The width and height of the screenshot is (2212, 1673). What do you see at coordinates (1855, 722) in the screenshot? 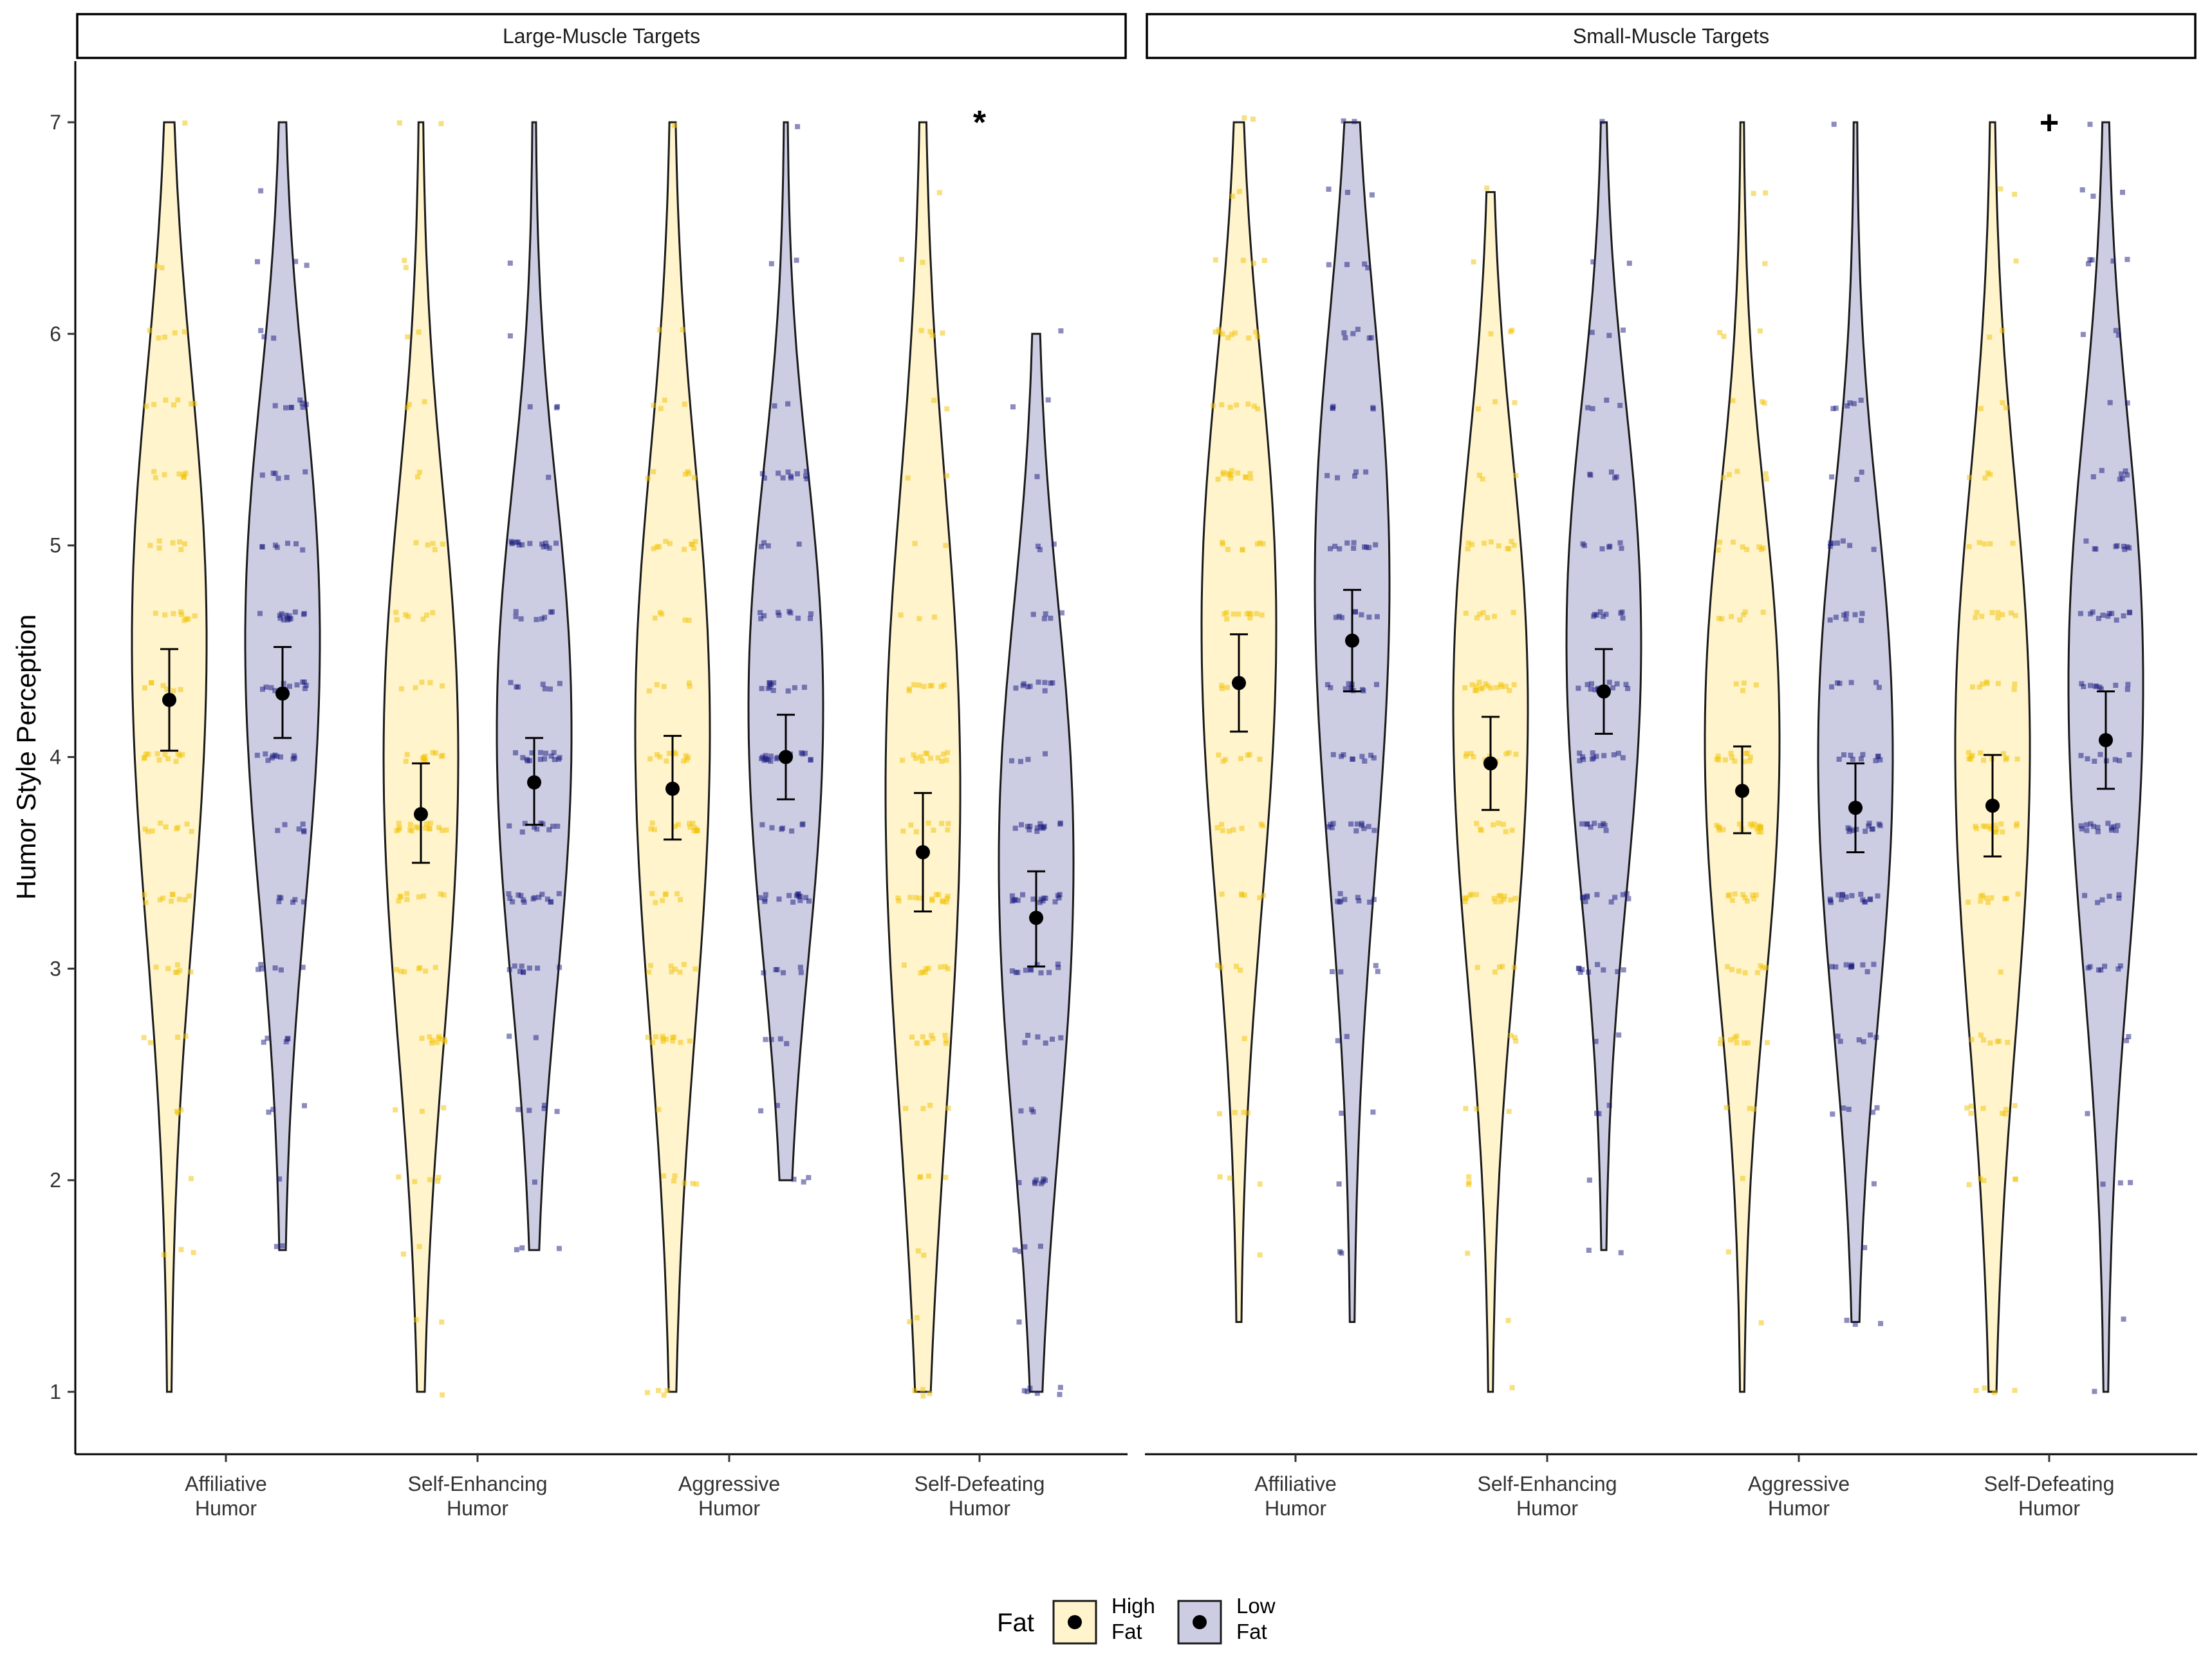
I see `violin-shape` at bounding box center [1855, 722].